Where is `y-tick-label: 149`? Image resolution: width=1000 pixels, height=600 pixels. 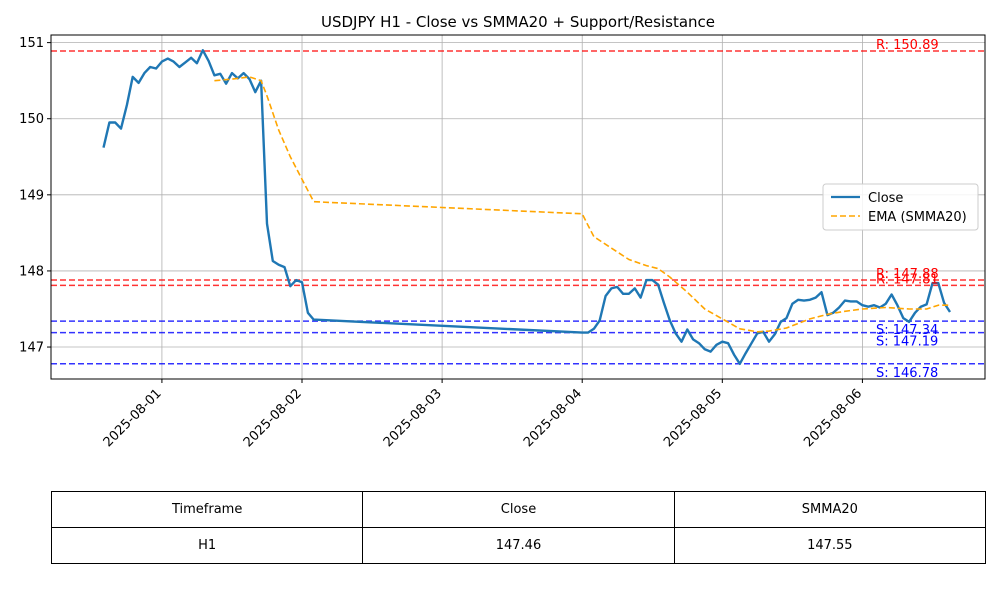
y-tick-label: 149 is located at coordinates (31, 195).